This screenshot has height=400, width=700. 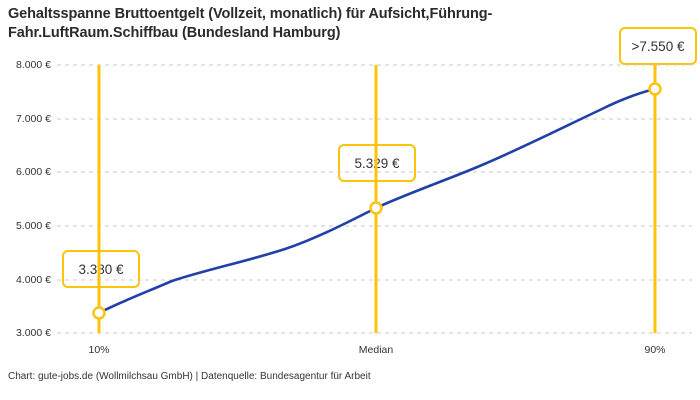 What do you see at coordinates (99, 350) in the screenshot?
I see `x-tick-10pct: 10%` at bounding box center [99, 350].